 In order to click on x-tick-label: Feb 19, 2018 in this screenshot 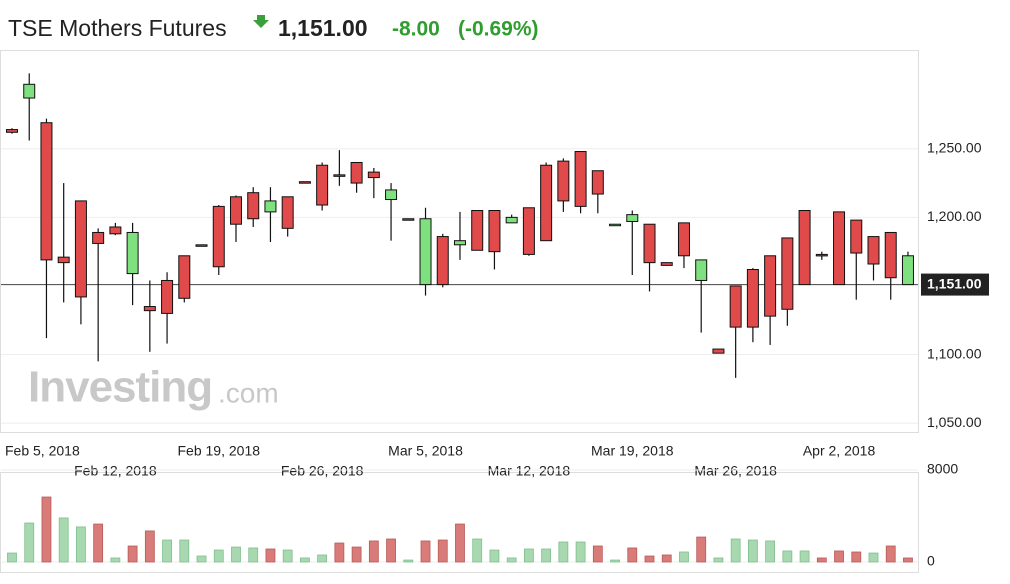, I will do `click(219, 451)`.